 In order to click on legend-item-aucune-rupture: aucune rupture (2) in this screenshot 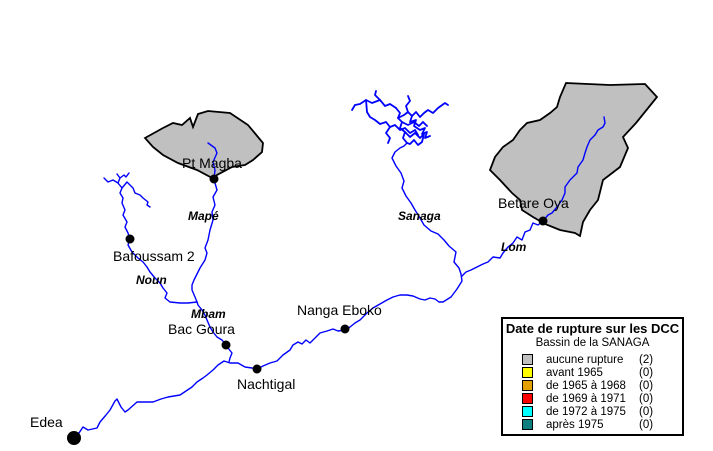, I will do `click(592, 360)`.